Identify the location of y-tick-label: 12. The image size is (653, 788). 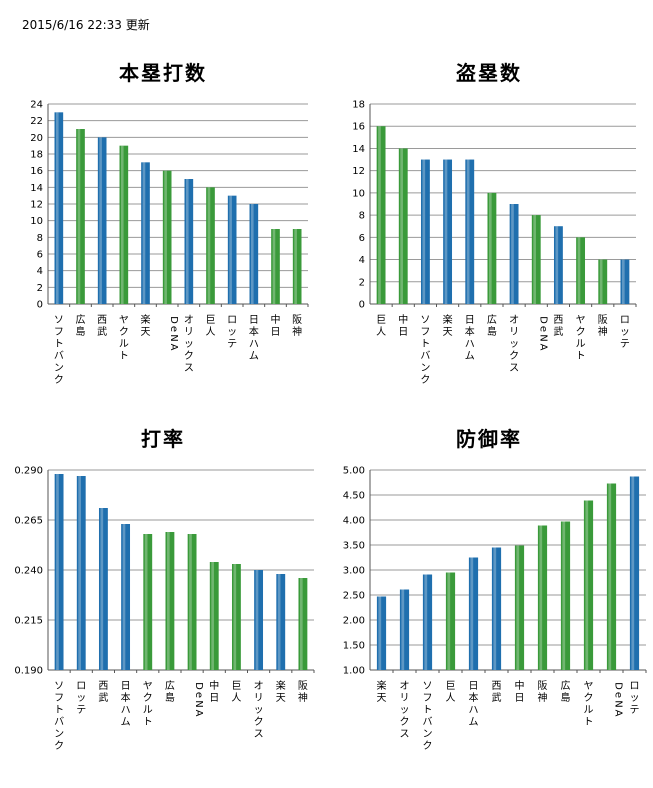
(358, 171).